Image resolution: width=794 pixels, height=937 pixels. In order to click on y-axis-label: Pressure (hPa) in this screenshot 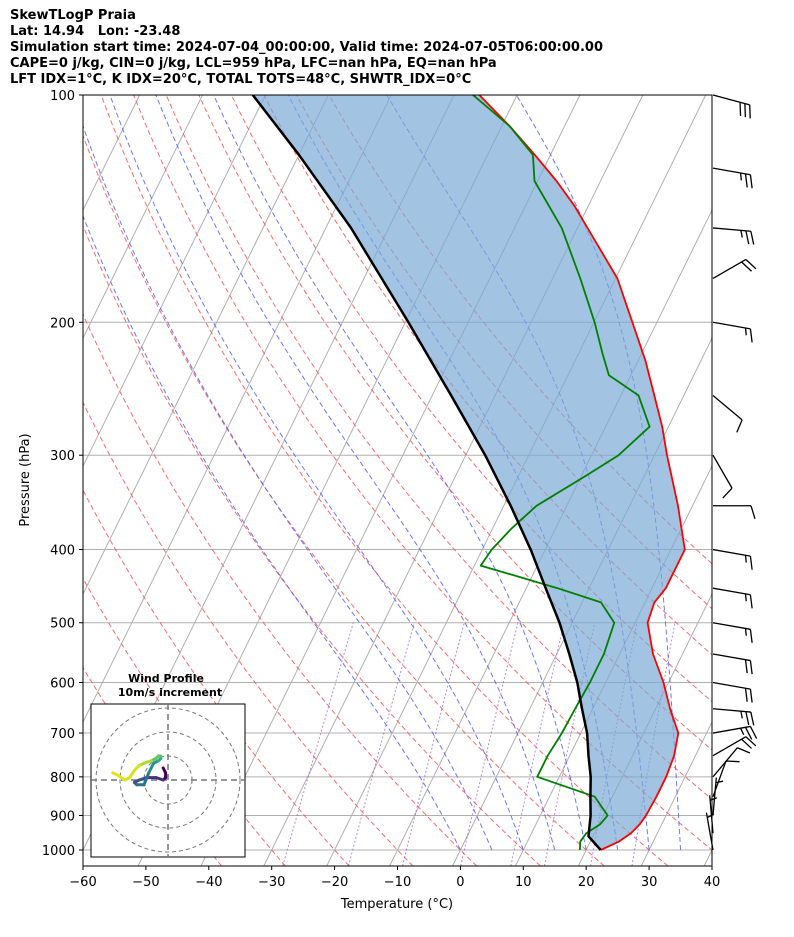, I will do `click(25, 479)`.